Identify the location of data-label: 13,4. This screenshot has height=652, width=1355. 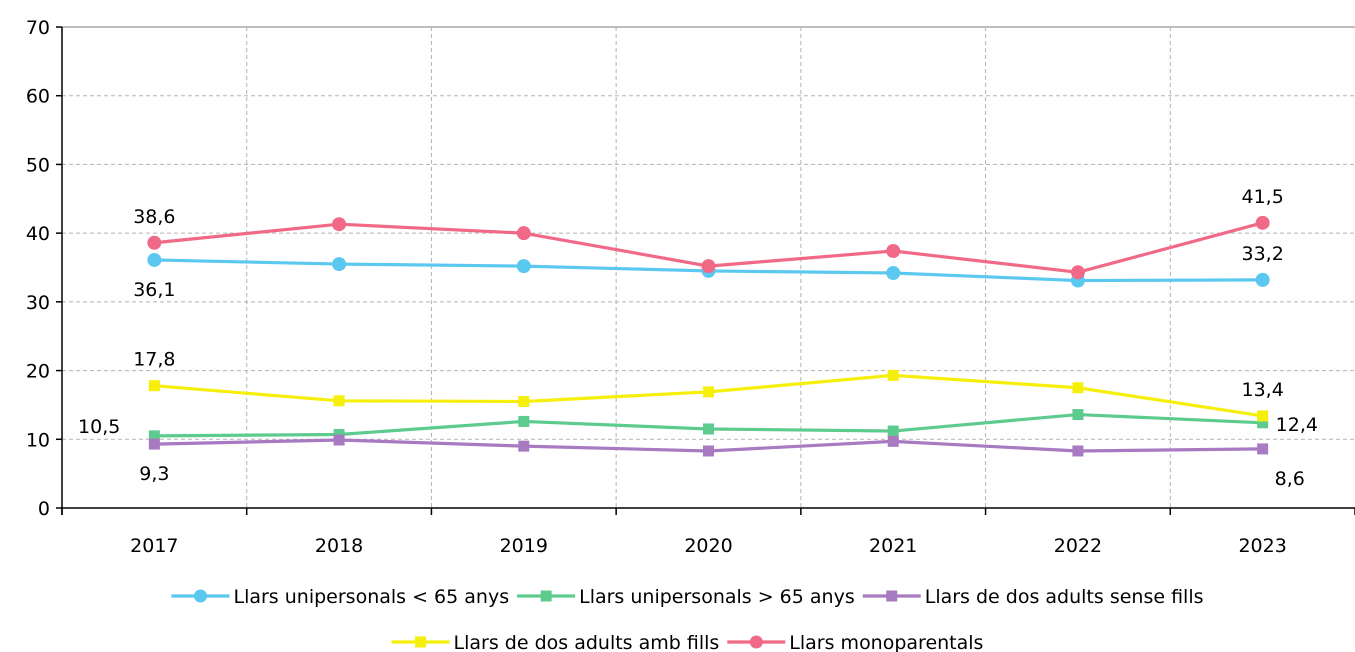
(1262, 390).